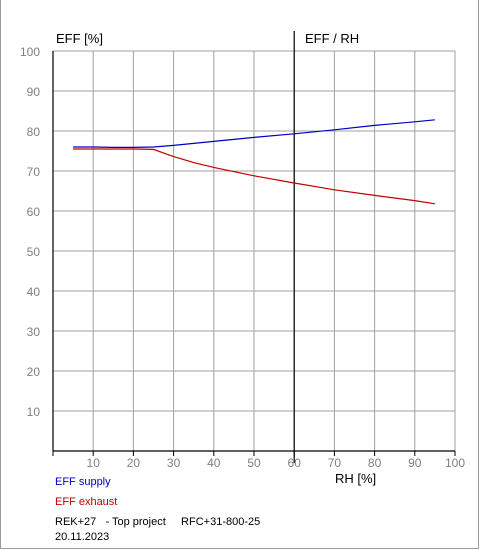 This screenshot has width=480, height=550. I want to click on x-tick-label: 10, so click(94, 463).